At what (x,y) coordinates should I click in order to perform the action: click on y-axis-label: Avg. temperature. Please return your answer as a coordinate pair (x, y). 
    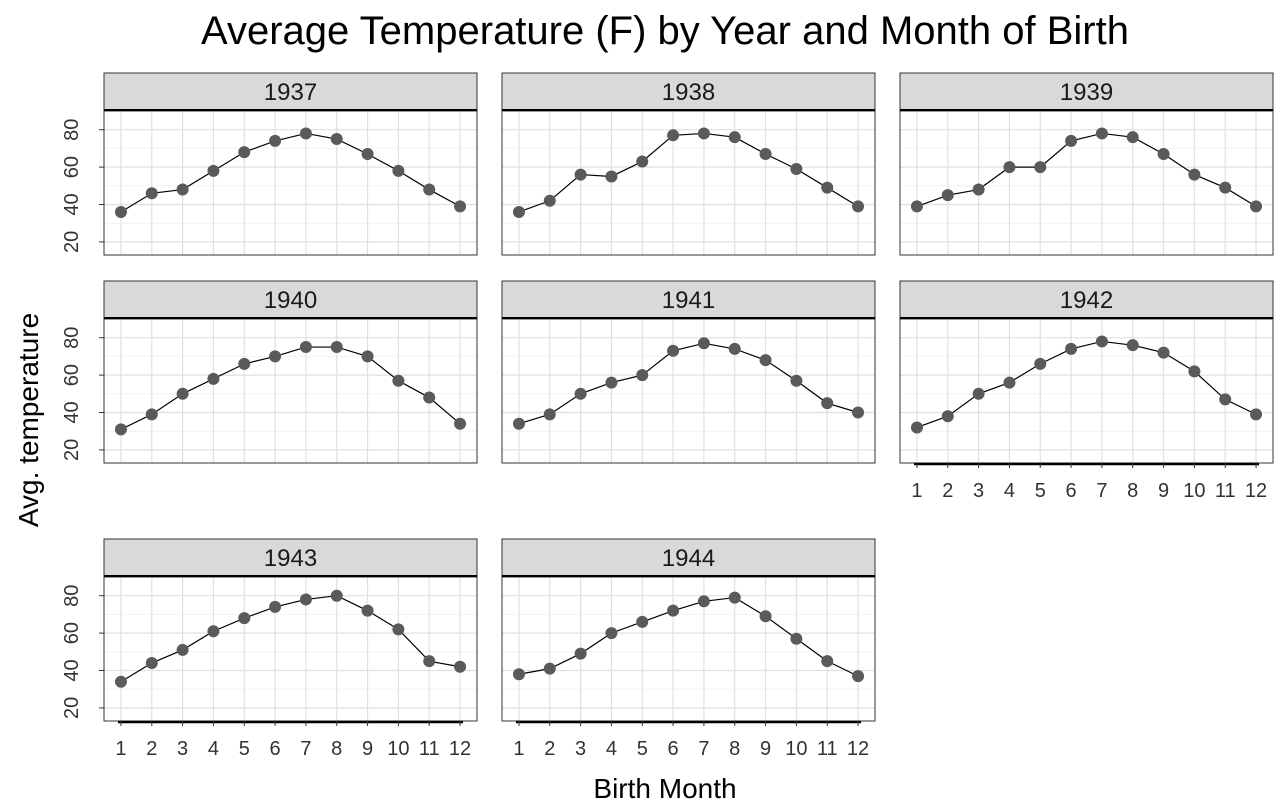
    Looking at the image, I should click on (28, 420).